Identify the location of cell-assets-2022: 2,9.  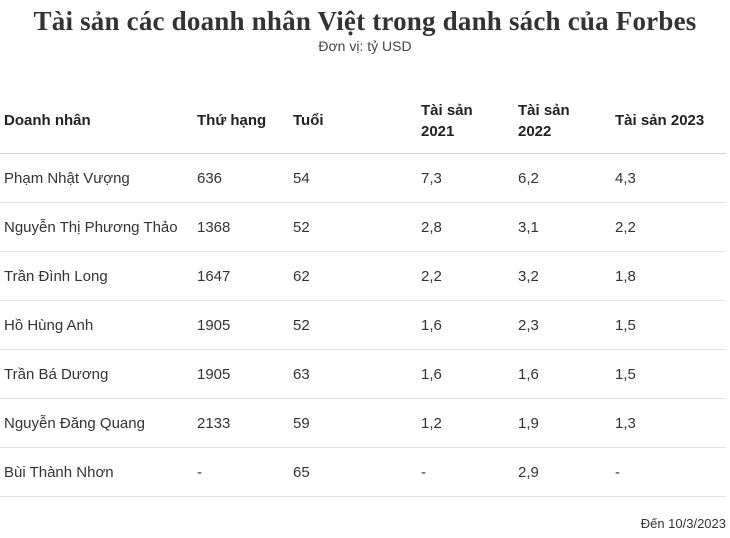
(562, 472).